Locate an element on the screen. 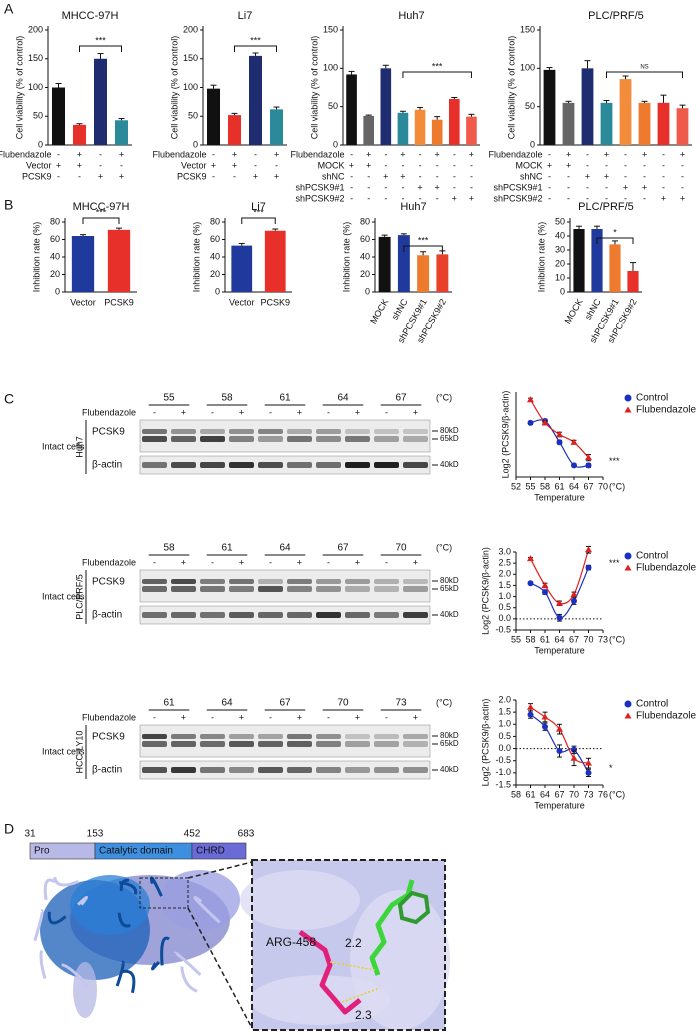 Image resolution: width=700 pixels, height=1035 pixels. temperature-label: 64 is located at coordinates (227, 703).